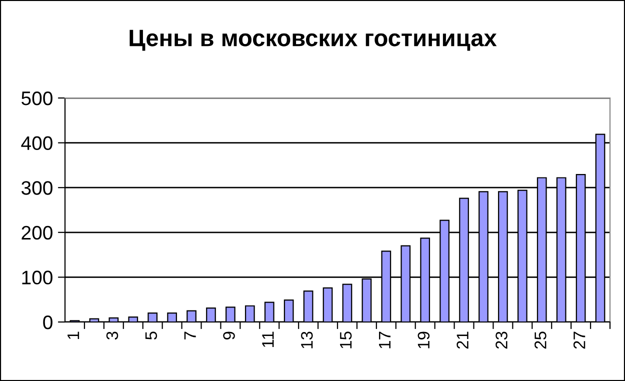  What do you see at coordinates (346, 340) in the screenshot?
I see `x-tick-label: 15` at bounding box center [346, 340].